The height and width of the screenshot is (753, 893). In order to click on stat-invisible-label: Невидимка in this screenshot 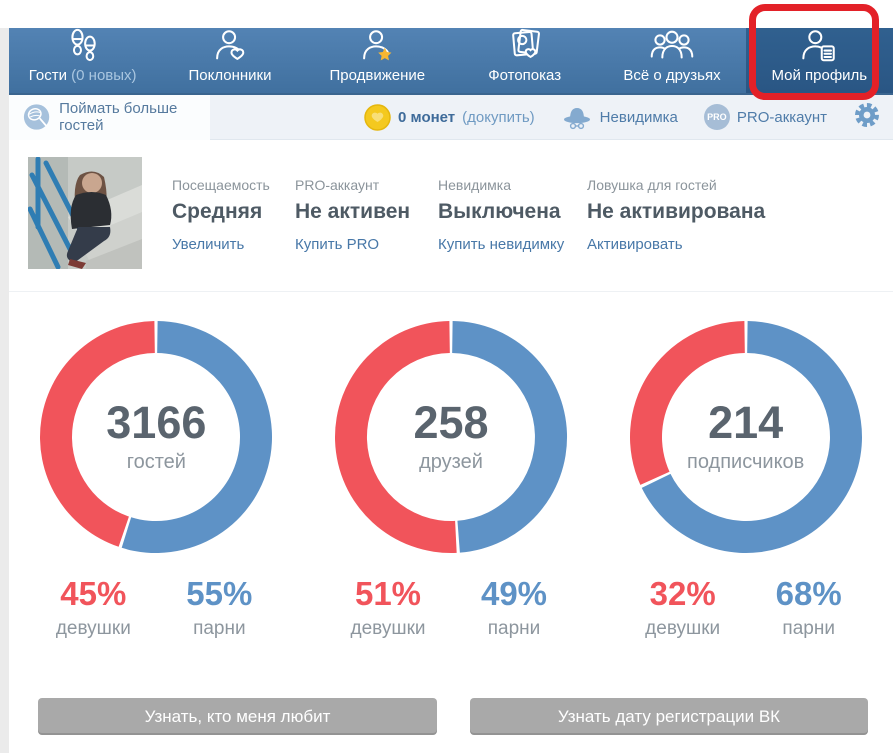, I will do `click(474, 185)`.